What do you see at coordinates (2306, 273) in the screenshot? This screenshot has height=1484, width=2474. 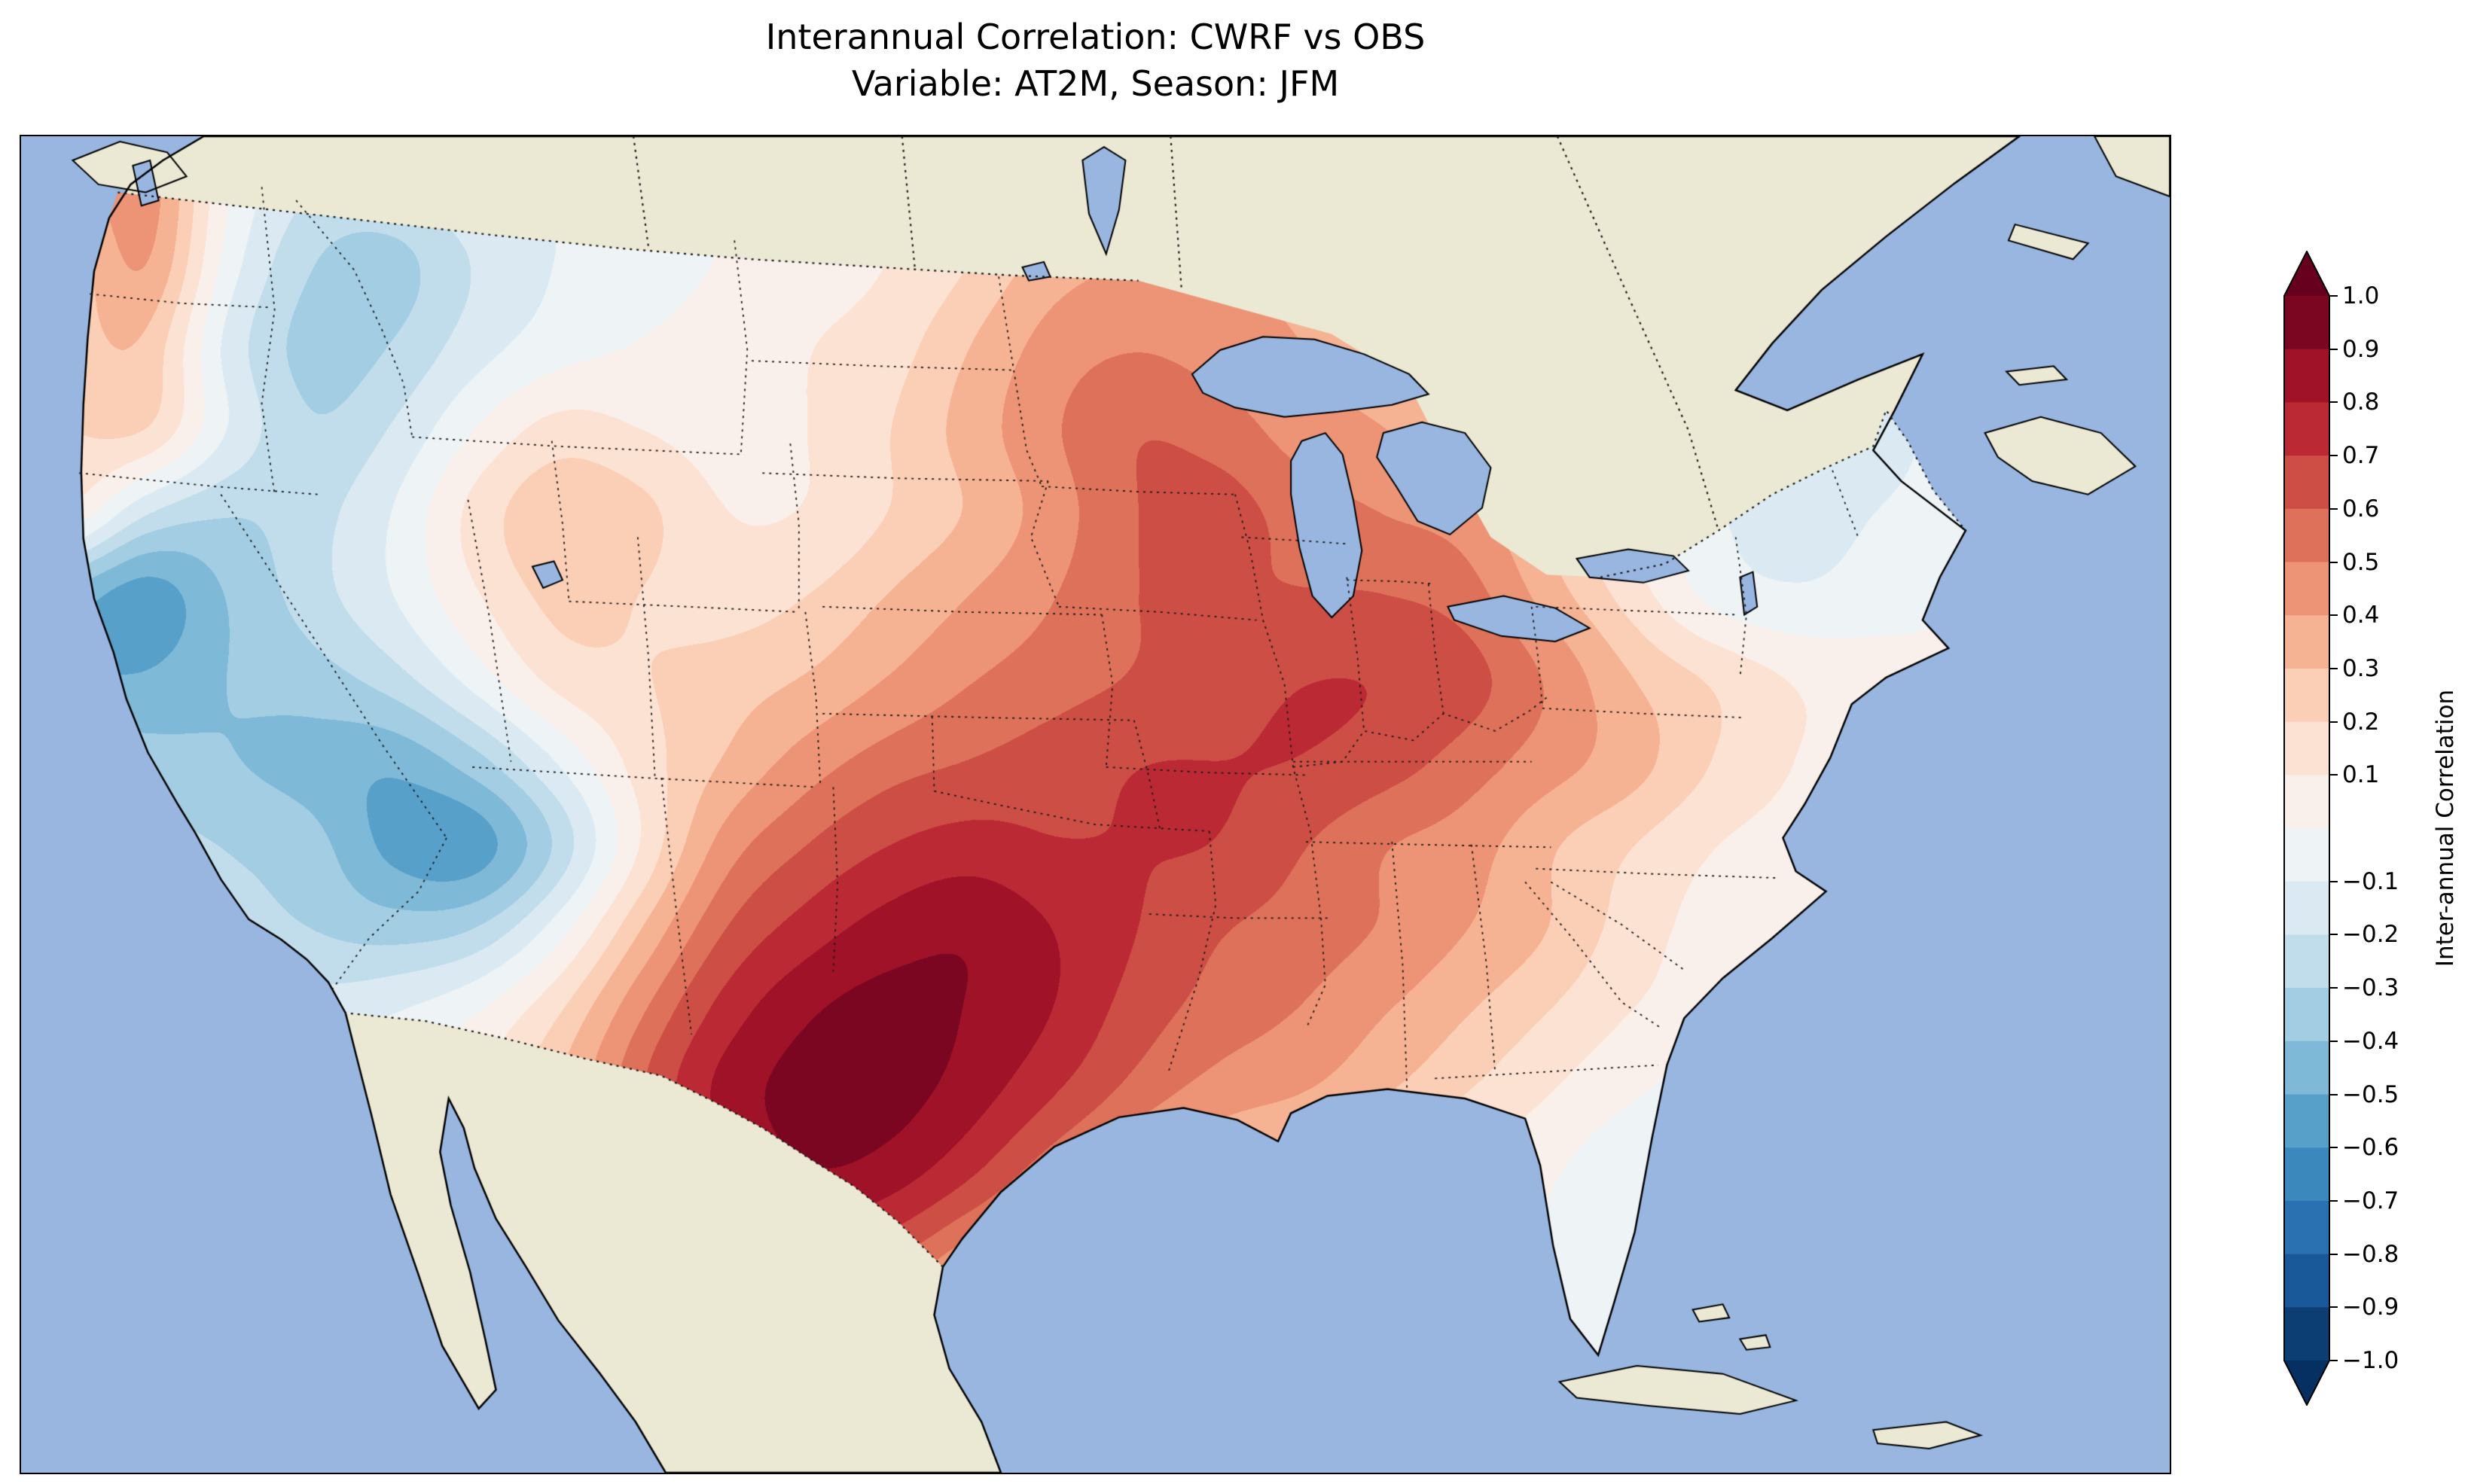 I see `colorbar-over-arrow` at bounding box center [2306, 273].